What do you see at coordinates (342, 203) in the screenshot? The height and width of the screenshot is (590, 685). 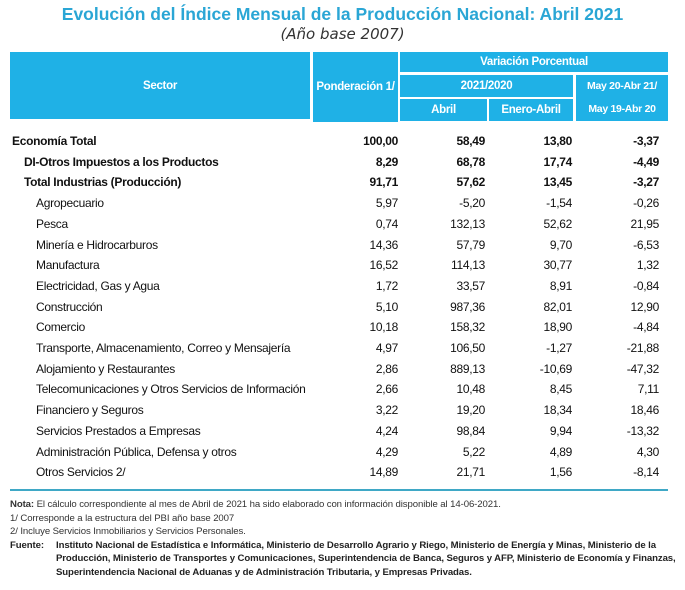 I see `table-row: Agropecuario 5,97 -5,20 -1,54 -0,26` at bounding box center [342, 203].